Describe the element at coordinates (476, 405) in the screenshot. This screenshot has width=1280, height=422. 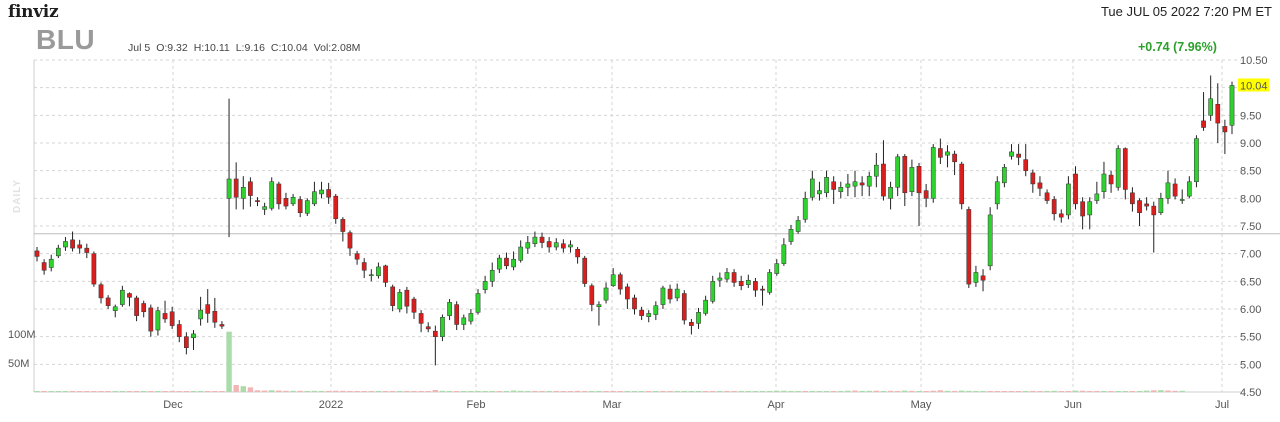
I see `x-tick-label: Feb` at that location.